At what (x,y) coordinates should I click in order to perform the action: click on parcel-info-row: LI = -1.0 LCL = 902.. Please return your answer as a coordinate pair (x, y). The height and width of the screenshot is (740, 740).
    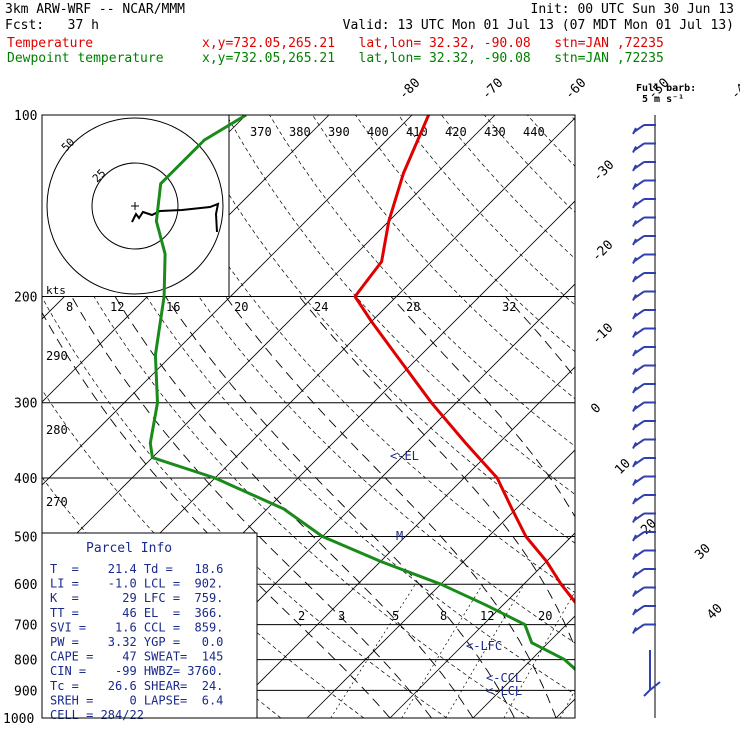
    Looking at the image, I should click on (136, 584).